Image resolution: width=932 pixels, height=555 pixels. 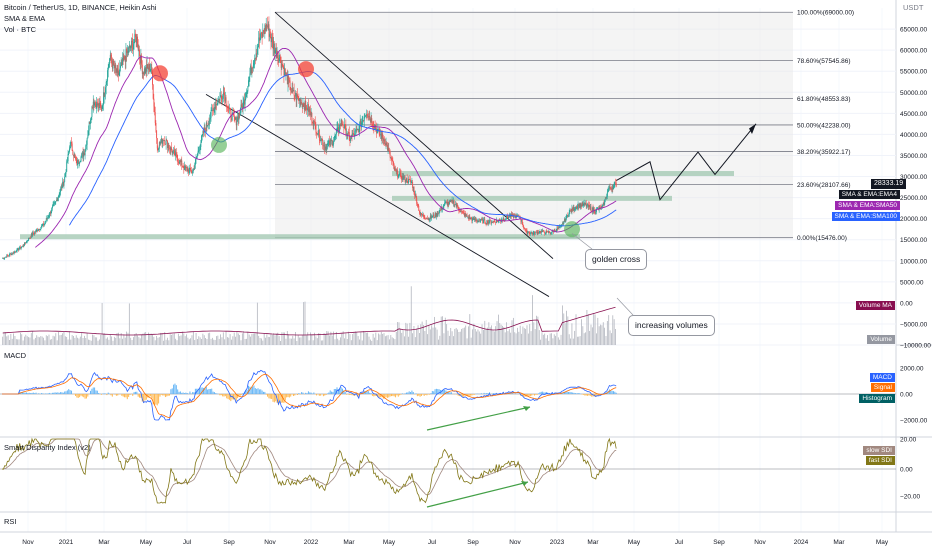 I want to click on slow-sdi-tag: slow SDI, so click(x=879, y=450).